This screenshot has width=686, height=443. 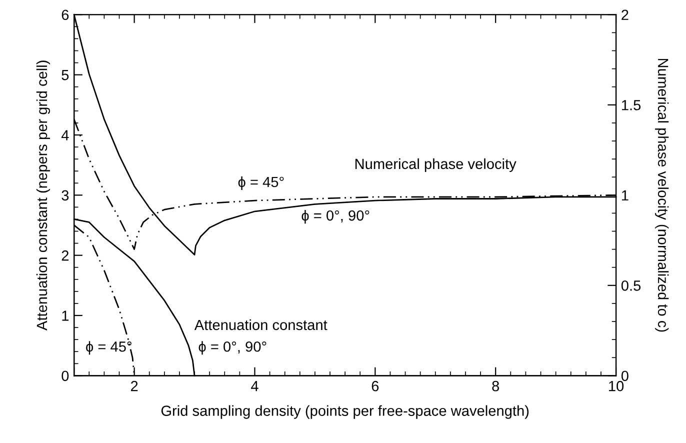 What do you see at coordinates (65, 135) in the screenshot?
I see `y-tick-label: 4` at bounding box center [65, 135].